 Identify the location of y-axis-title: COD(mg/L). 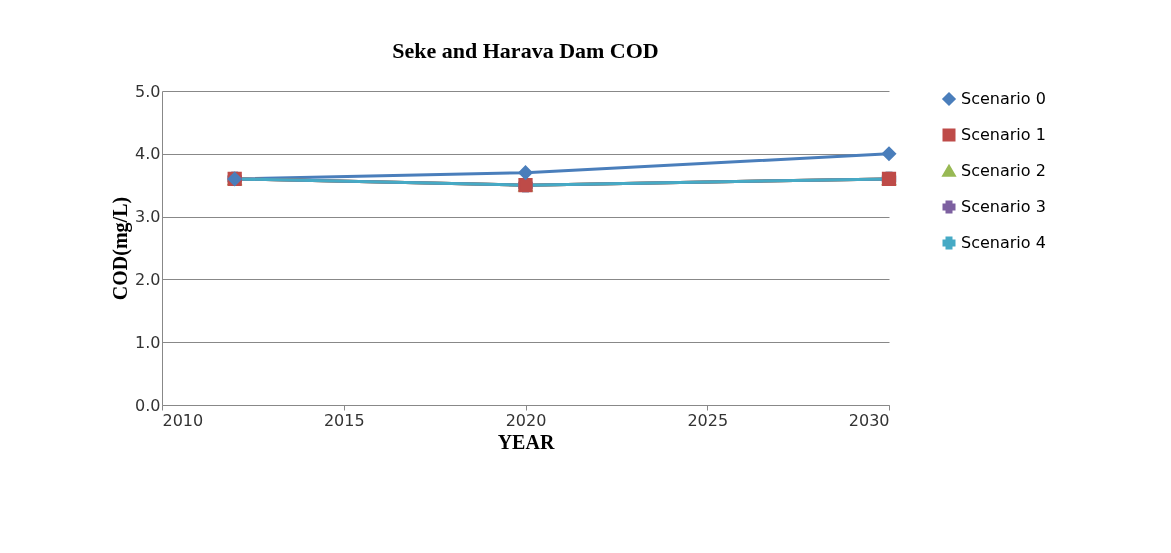
(121, 248).